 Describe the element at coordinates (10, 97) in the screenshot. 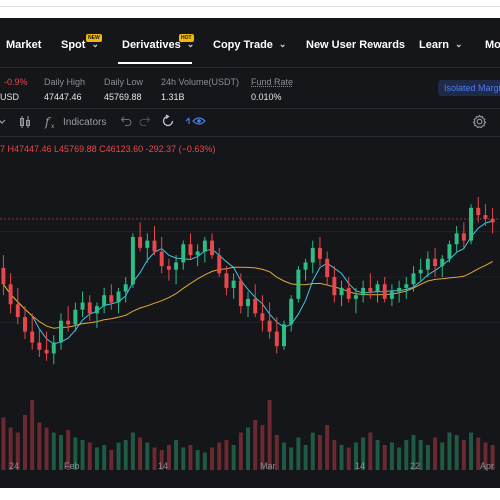

I see `price-unit: USD` at that location.